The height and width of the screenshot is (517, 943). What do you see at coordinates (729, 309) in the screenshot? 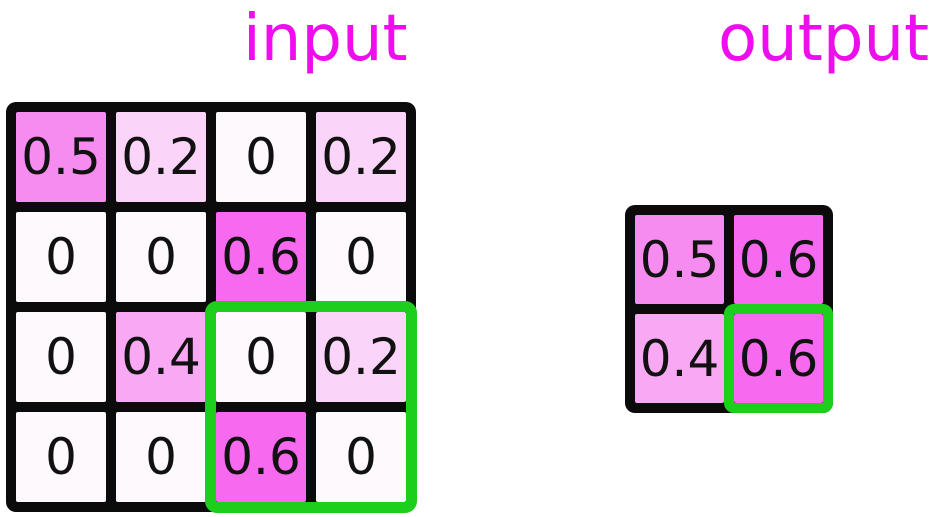
I see `output-grid: 0.5 0.6 0.4 0.6` at bounding box center [729, 309].